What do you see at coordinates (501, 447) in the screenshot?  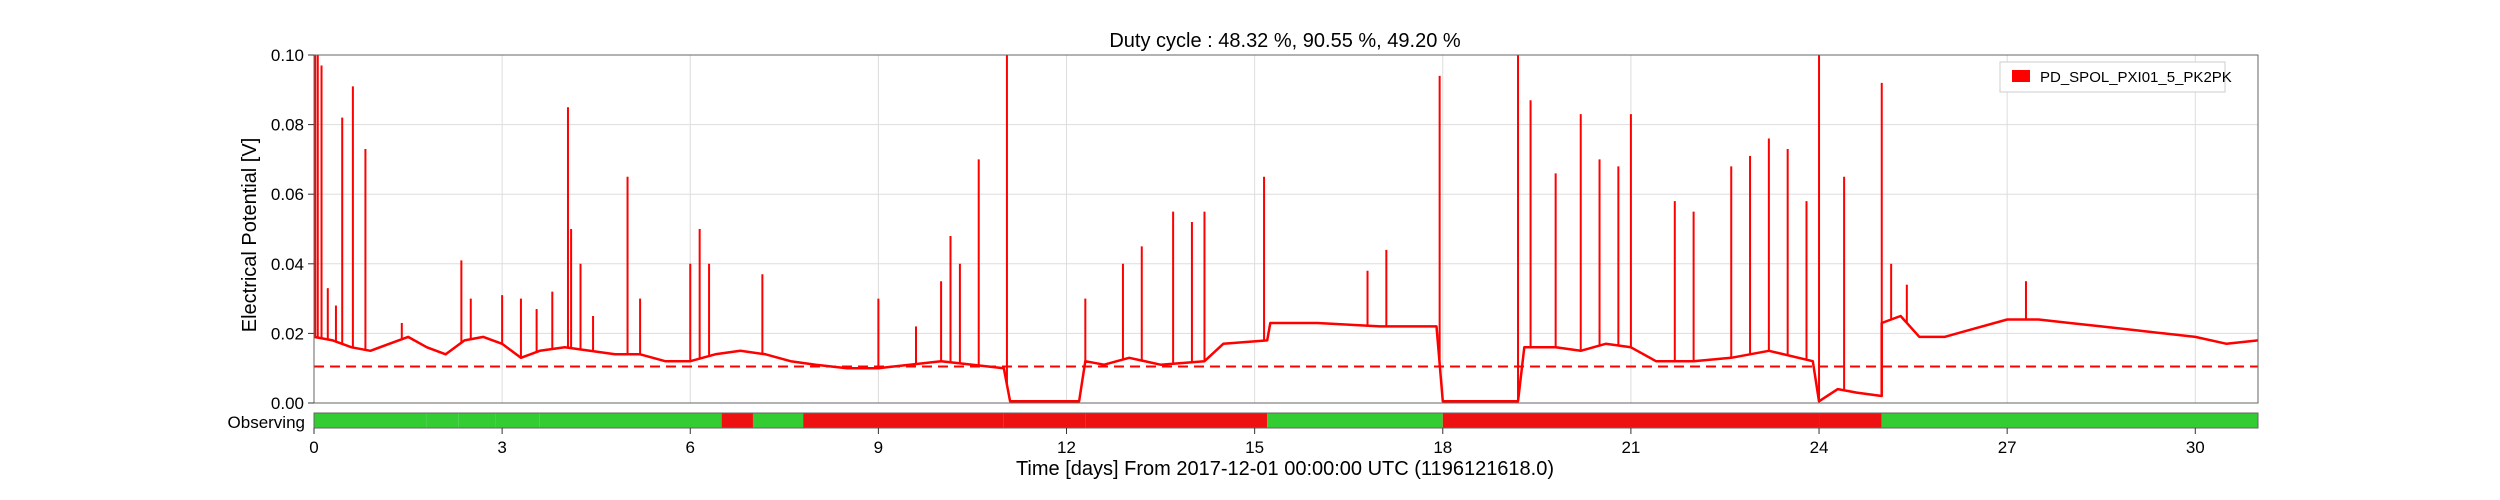 I see `x-tick-label: 3` at bounding box center [501, 447].